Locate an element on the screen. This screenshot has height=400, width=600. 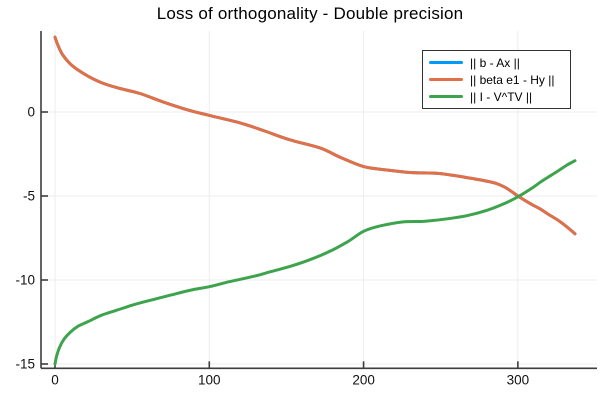
y-tick-label: -15 is located at coordinates (25, 364).